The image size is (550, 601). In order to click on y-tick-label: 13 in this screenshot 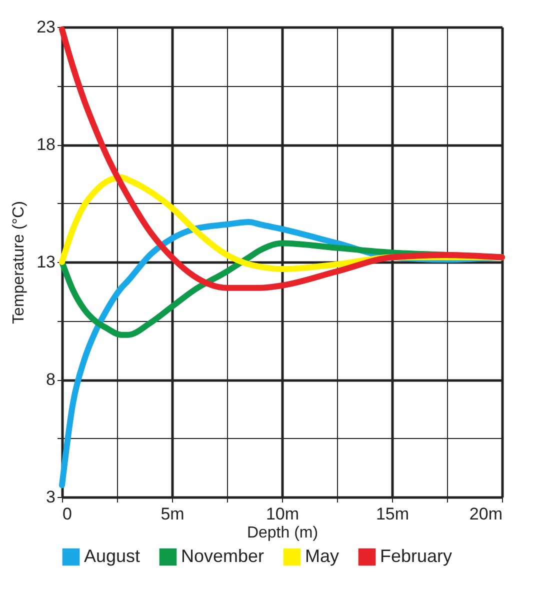, I will do `click(46, 262)`.